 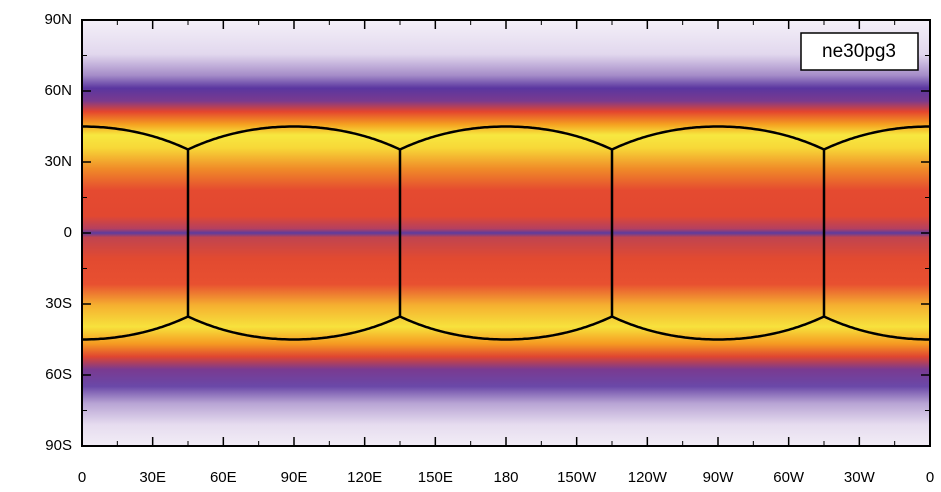 What do you see at coordinates (648, 477) in the screenshot?
I see `x-tick-label: 120W` at bounding box center [648, 477].